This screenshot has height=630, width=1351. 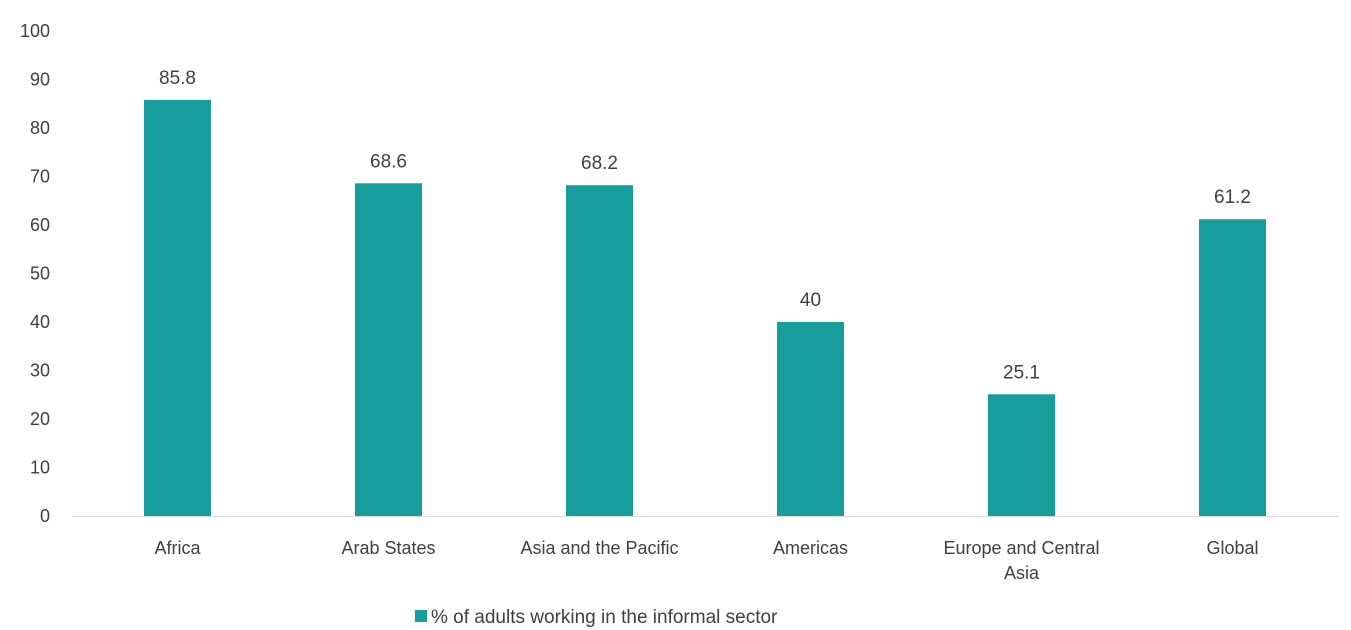 I want to click on data-label: 68.6, so click(x=388, y=161).